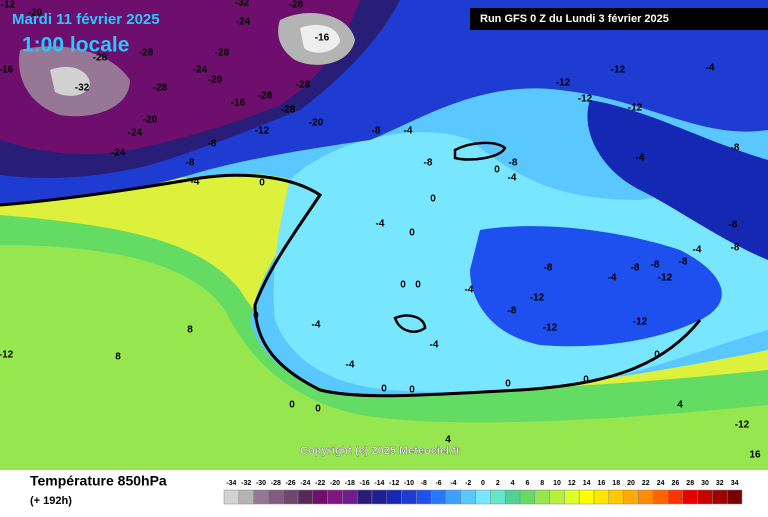  Describe the element at coordinates (676, 483) in the screenshot. I see `scale-tick-label: 26` at that location.